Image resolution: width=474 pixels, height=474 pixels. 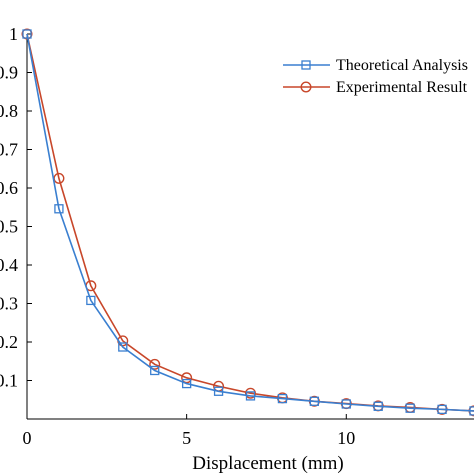 What do you see at coordinates (186, 438) in the screenshot?
I see `x-tick-label: 5` at bounding box center [186, 438].